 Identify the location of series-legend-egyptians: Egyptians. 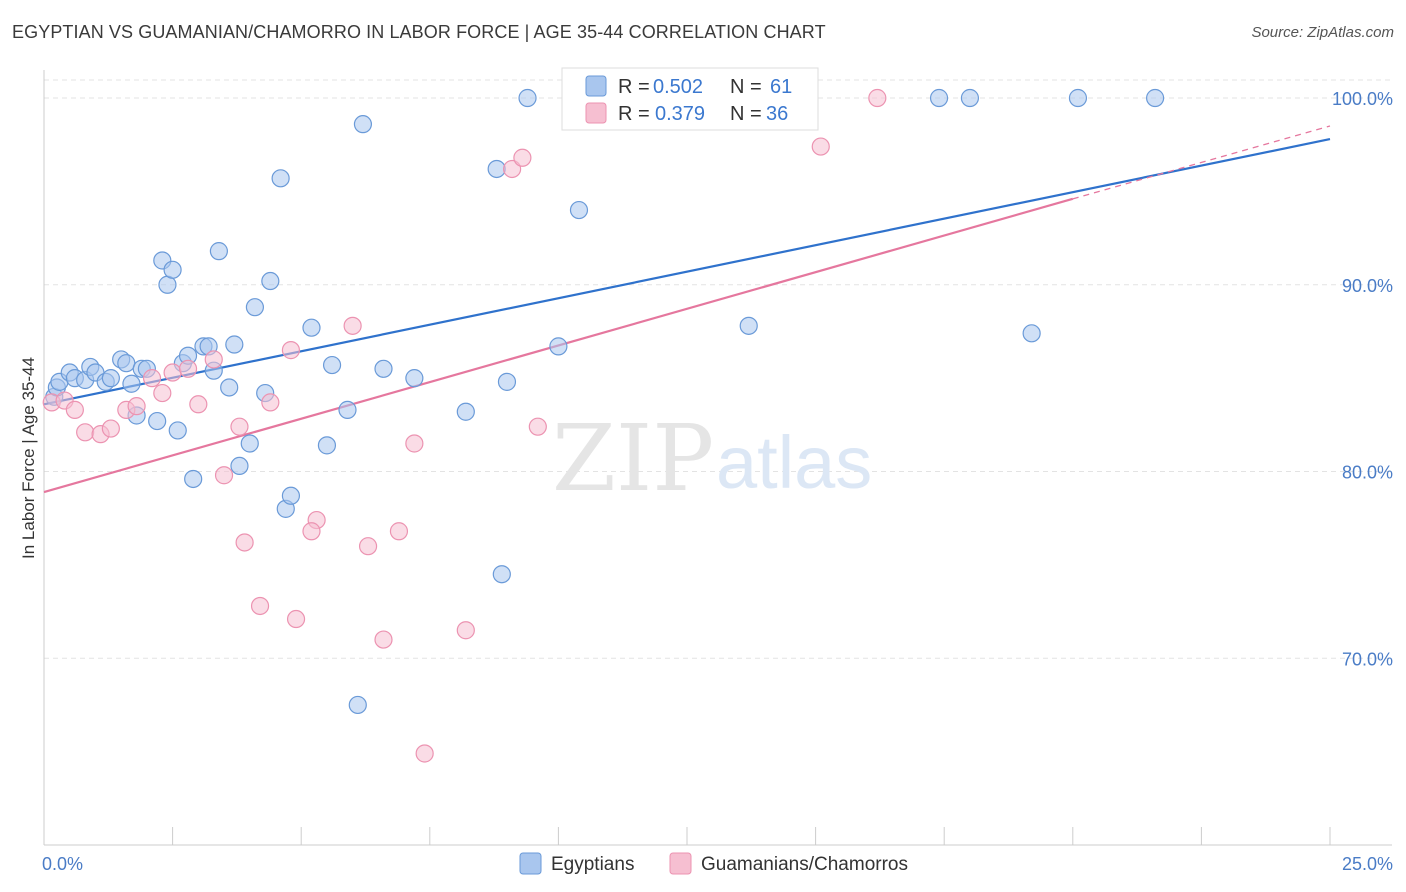
(592, 864).